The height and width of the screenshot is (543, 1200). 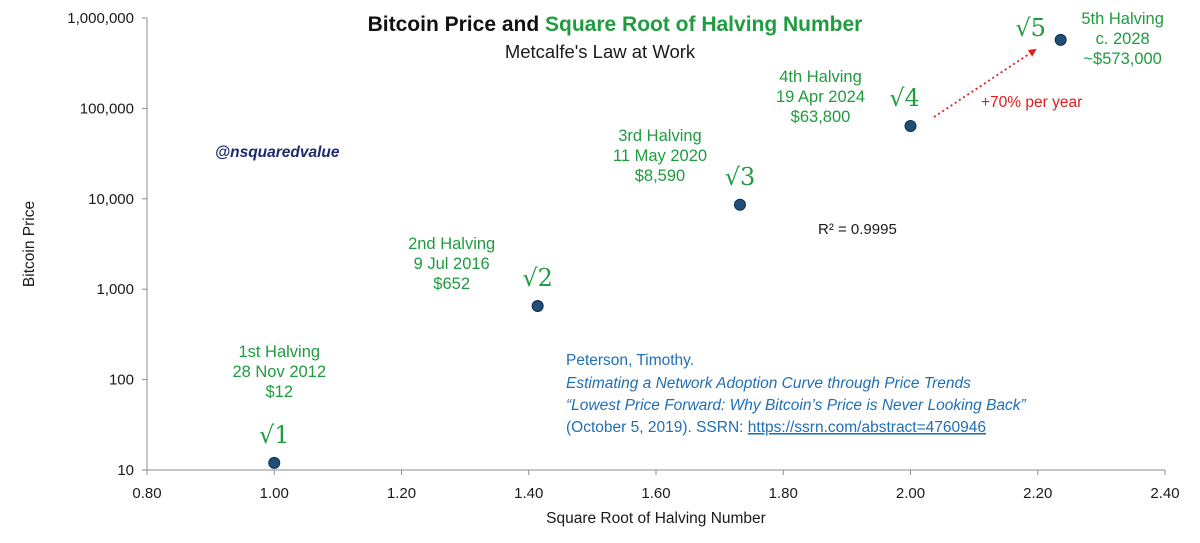 What do you see at coordinates (820, 77) in the screenshot?
I see `point-annotation-line: 4th Halving` at bounding box center [820, 77].